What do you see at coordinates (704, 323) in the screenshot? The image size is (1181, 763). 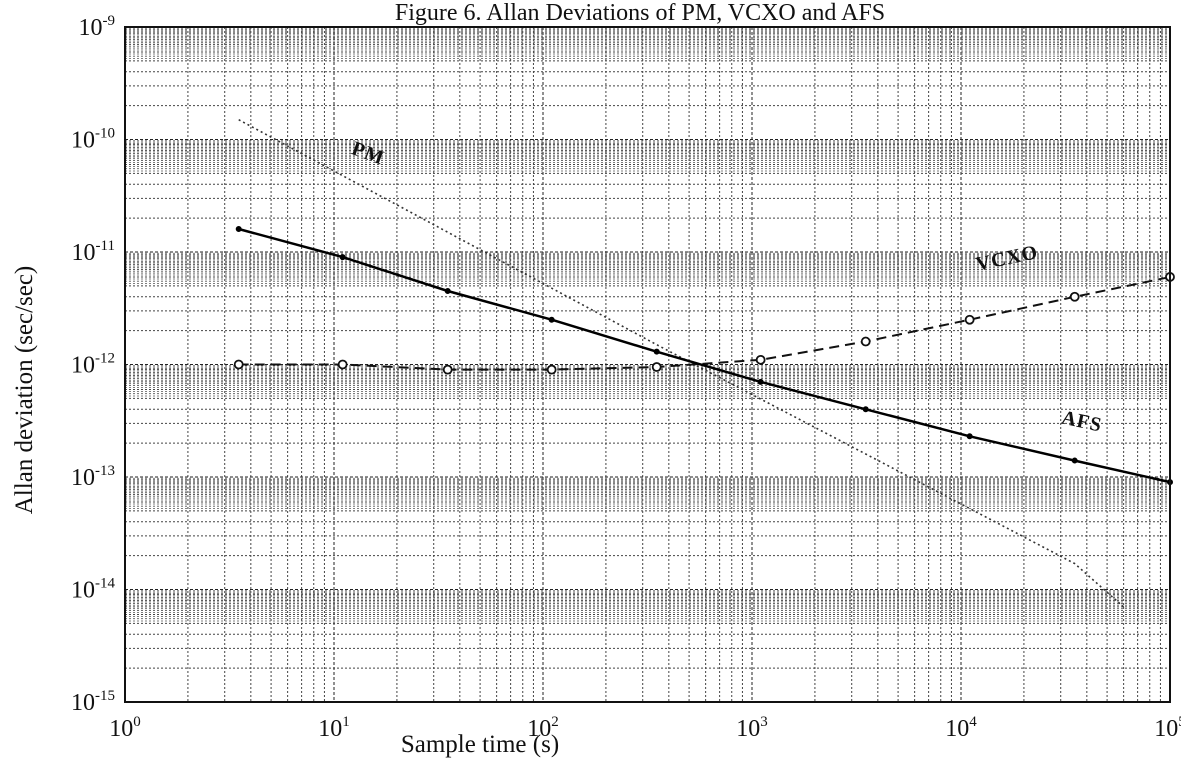 I see `vcxo-series-line` at bounding box center [704, 323].